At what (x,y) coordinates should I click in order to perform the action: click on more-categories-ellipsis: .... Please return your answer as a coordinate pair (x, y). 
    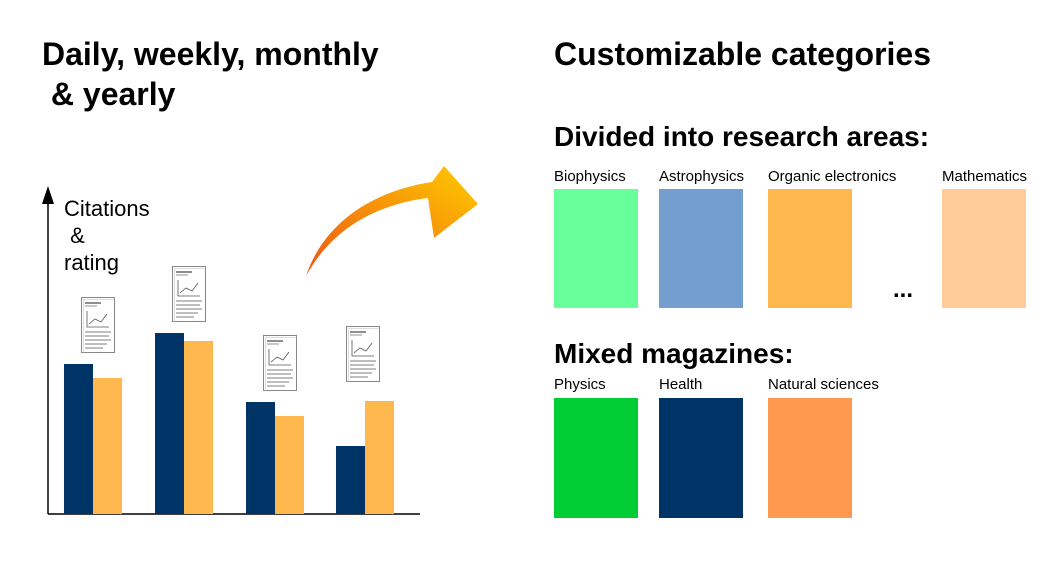
    Looking at the image, I should click on (903, 289).